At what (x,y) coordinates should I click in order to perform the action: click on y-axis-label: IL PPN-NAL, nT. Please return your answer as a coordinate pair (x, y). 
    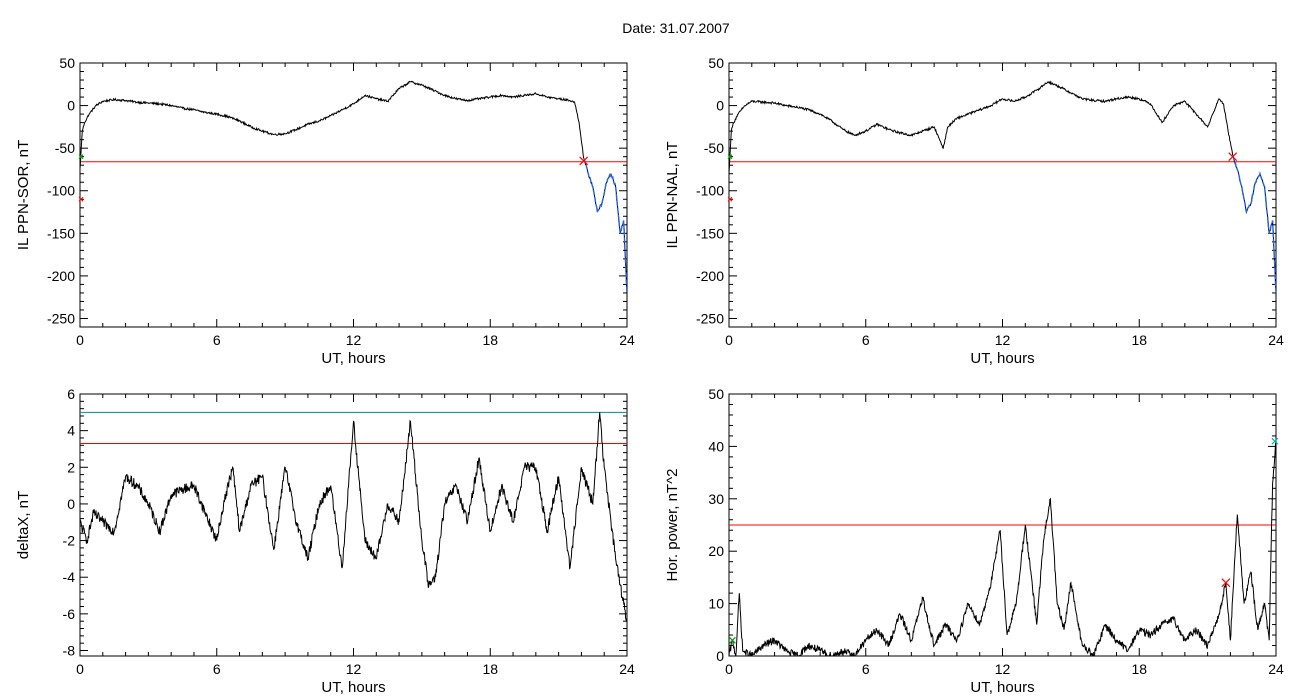
    Looking at the image, I should click on (672, 195).